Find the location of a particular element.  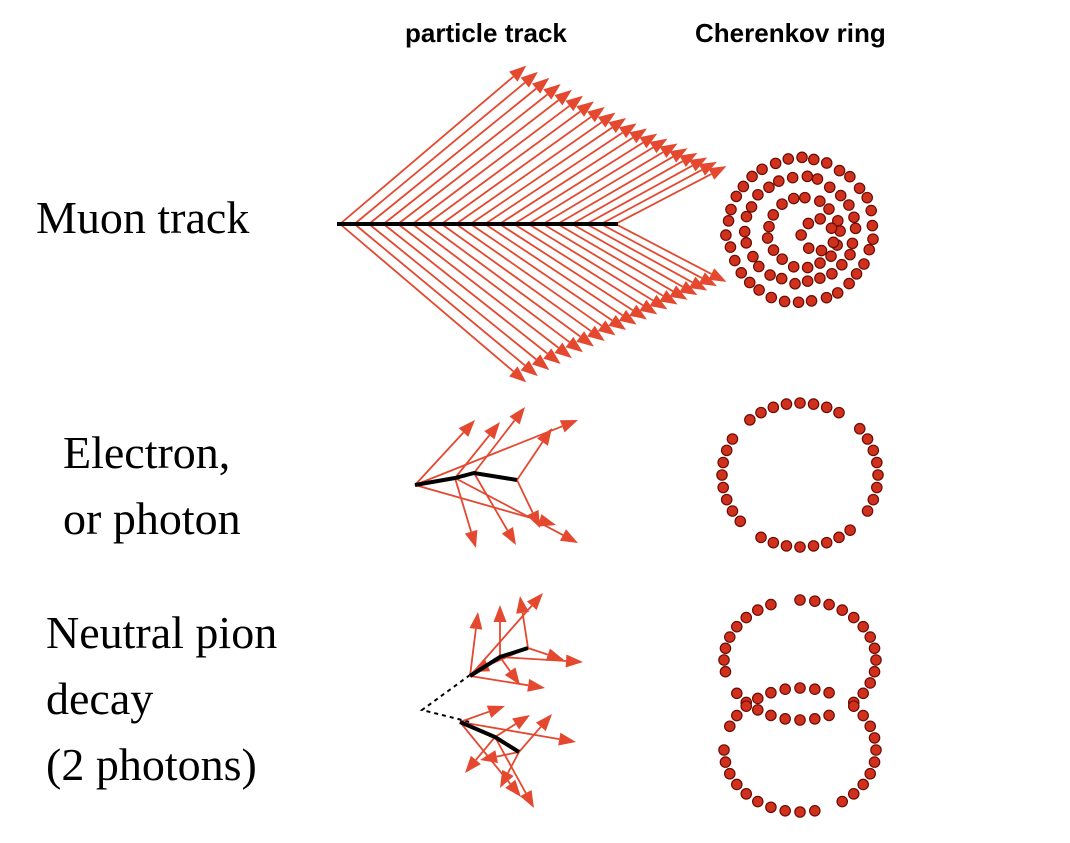

electron-track-diagram is located at coordinates (496, 477).